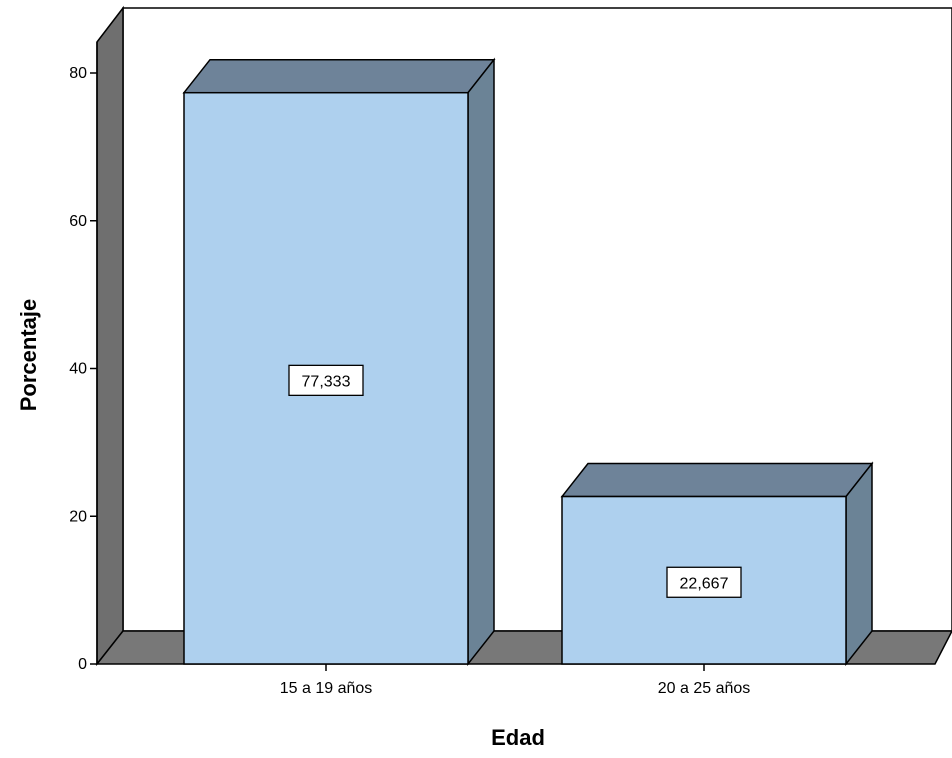 This screenshot has height=758, width=952. What do you see at coordinates (28, 355) in the screenshot?
I see `y-axis-title: Porcentaje` at bounding box center [28, 355].